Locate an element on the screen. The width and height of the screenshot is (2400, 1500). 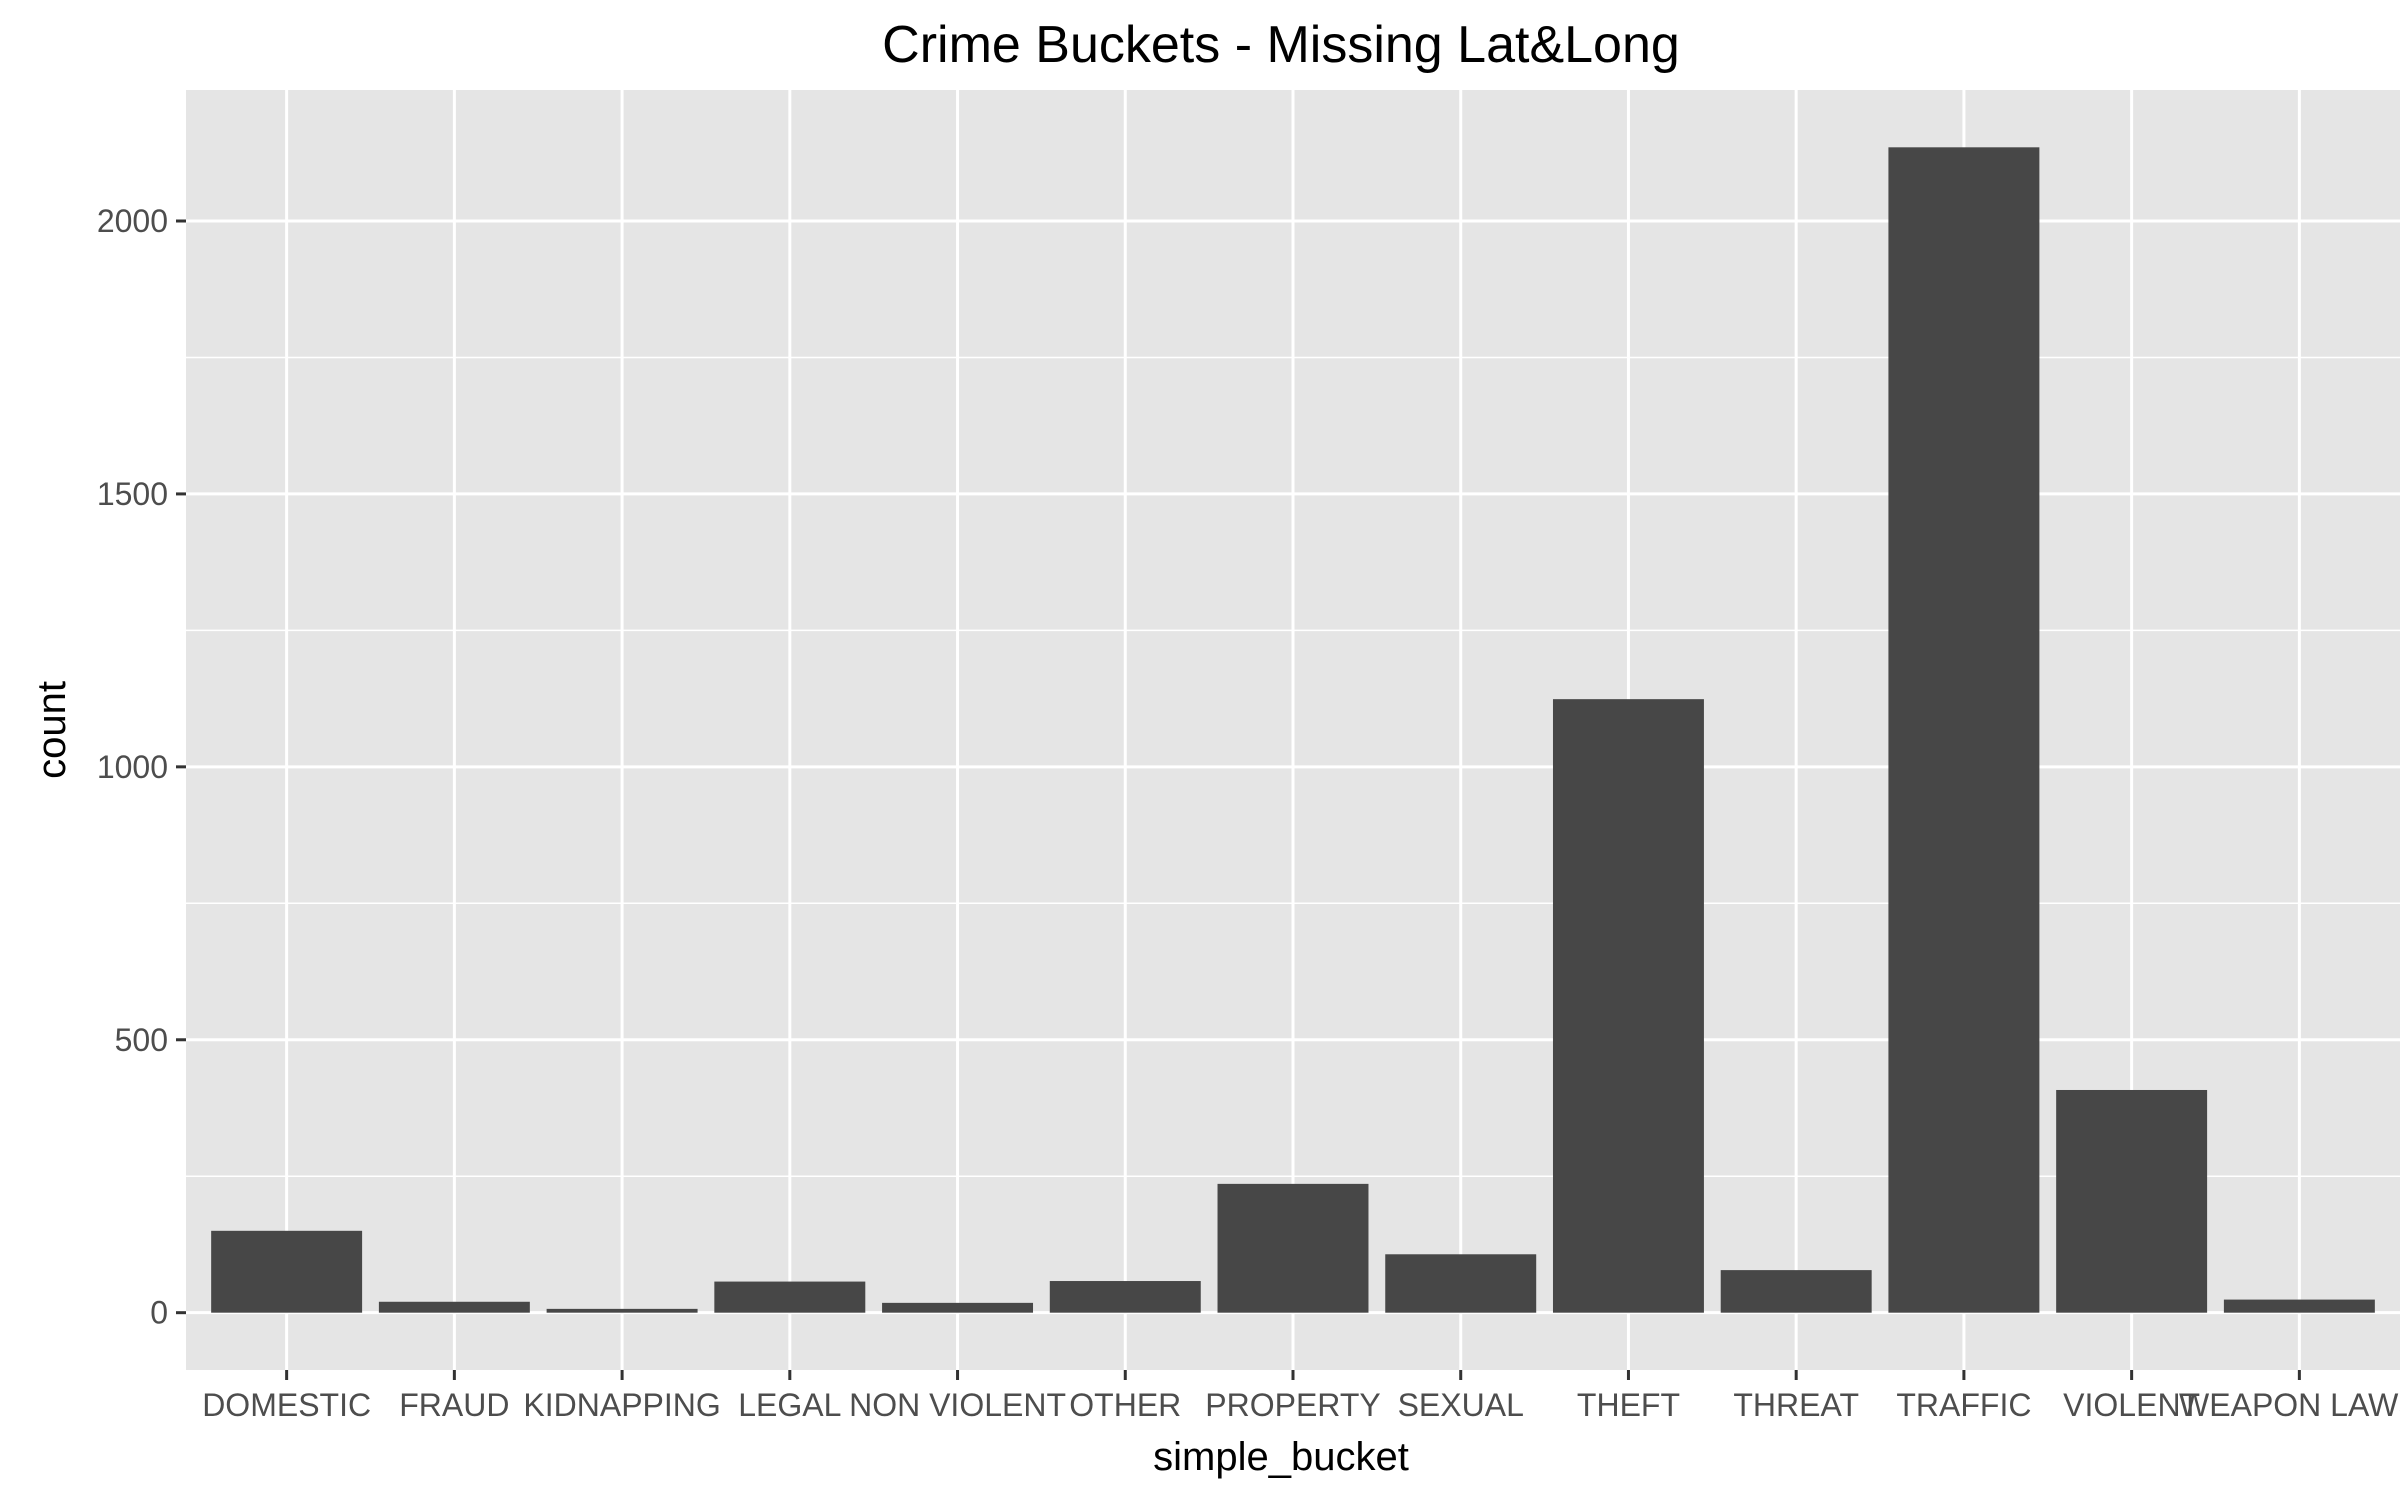
x-tick-label-non-violent: NON VIOLENT is located at coordinates (957, 1405).